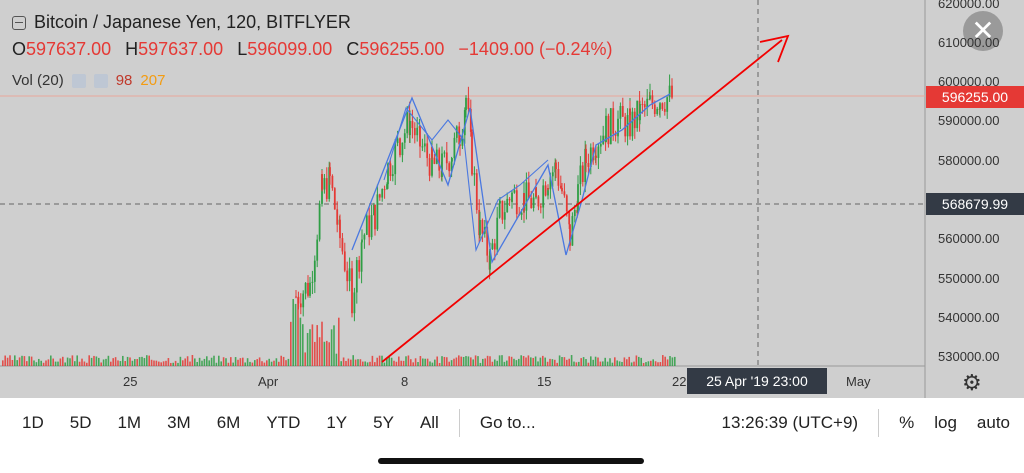 Image resolution: width=1024 pixels, height=473 pixels. Describe the element at coordinates (969, 120) in the screenshot. I see `price-tick-label: 590000.00` at that location.